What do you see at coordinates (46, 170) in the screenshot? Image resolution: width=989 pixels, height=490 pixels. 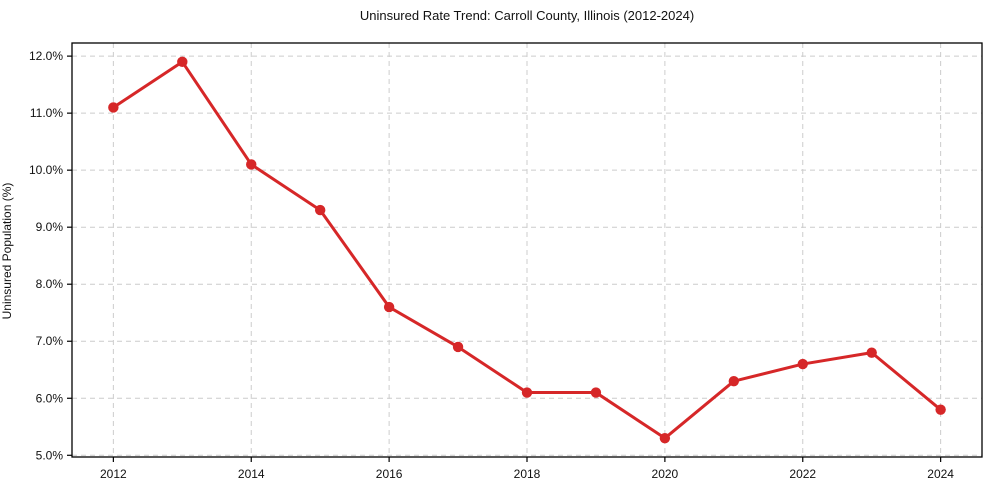 I see `y-tick-label: 10.0%` at bounding box center [46, 170].